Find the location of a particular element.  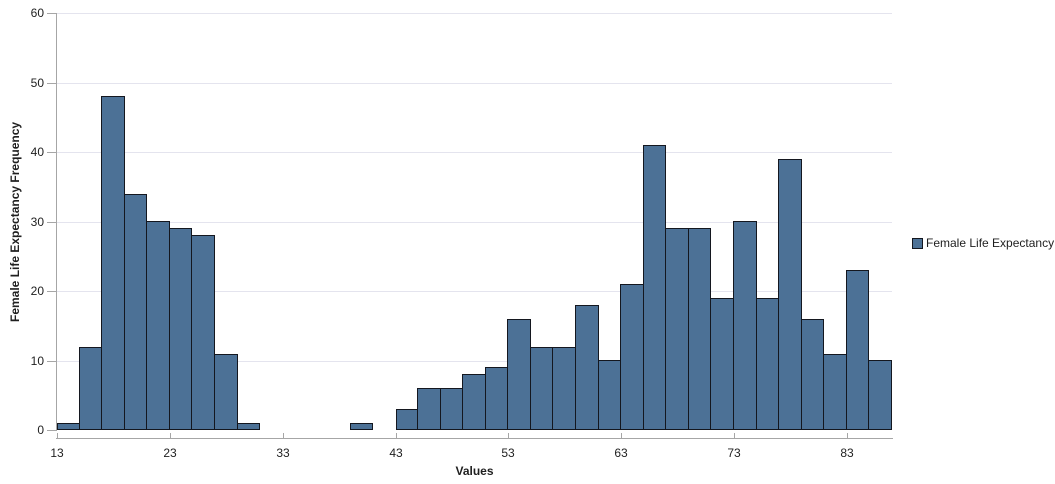

x-tick-label-23: 23 is located at coordinates (170, 453).